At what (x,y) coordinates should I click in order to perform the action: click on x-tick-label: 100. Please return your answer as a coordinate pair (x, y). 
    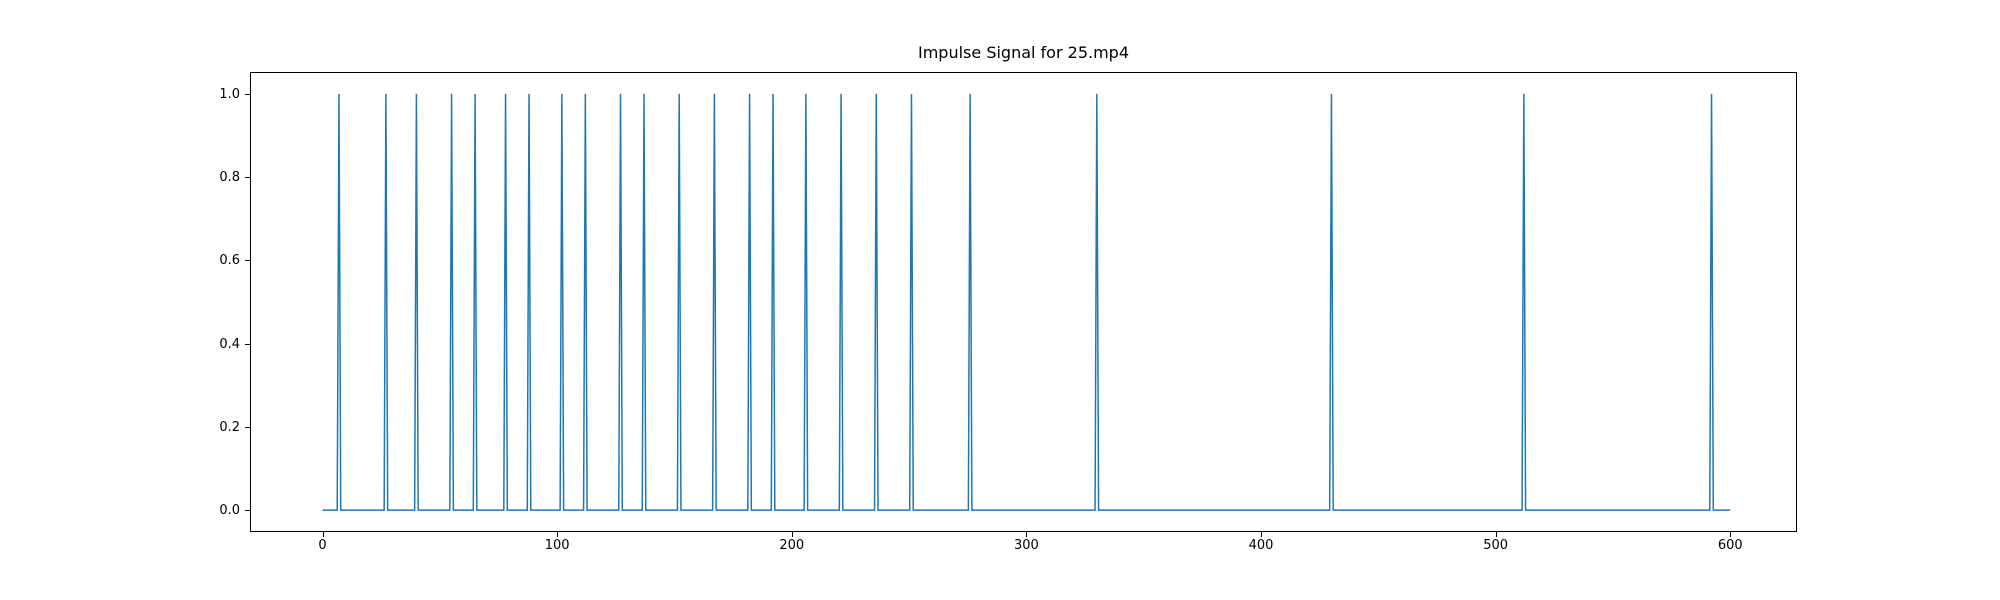
    Looking at the image, I should click on (557, 545).